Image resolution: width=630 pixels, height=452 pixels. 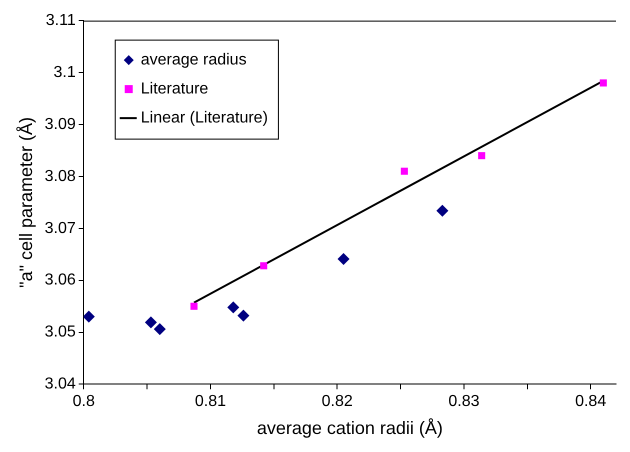 What do you see at coordinates (60, 228) in the screenshot?
I see `y-tick-label: 3.07` at bounding box center [60, 228].